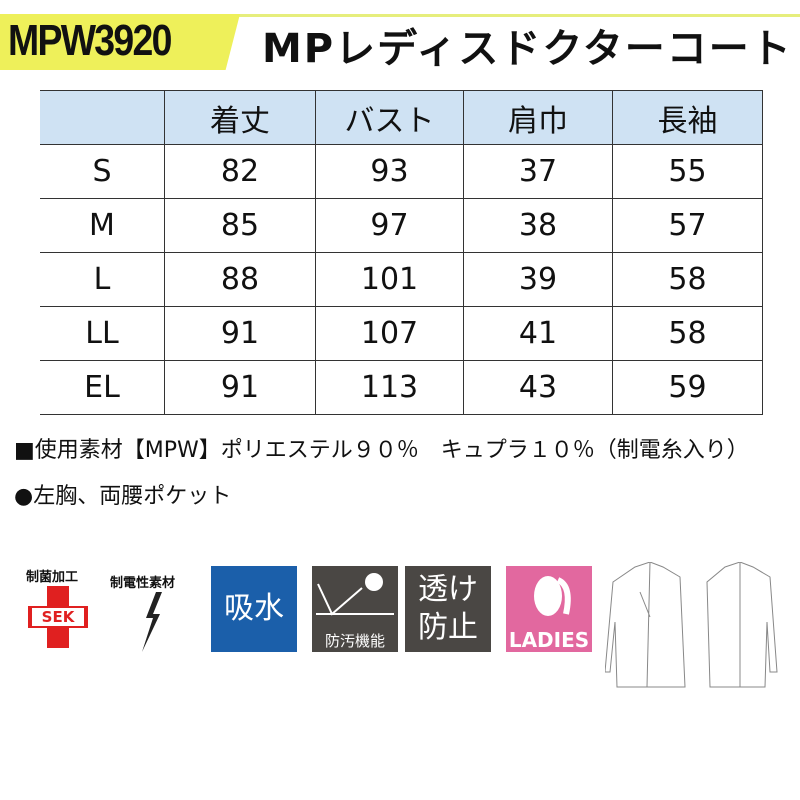 This screenshot has width=800, height=800. I want to click on lightning-icon, so click(152, 622).